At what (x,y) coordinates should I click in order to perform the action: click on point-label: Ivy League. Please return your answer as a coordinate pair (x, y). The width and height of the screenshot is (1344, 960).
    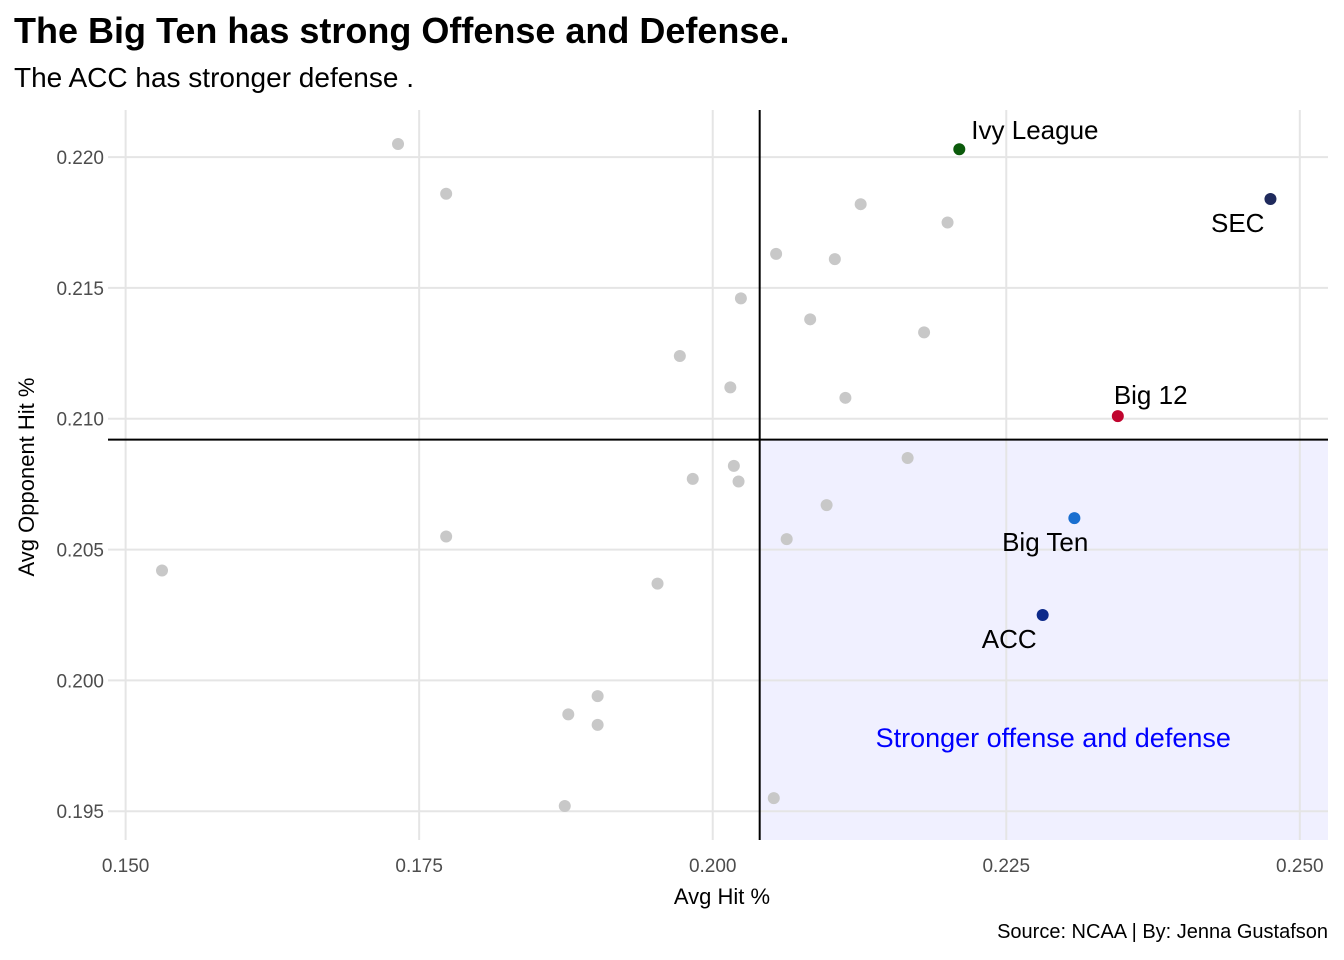
    Looking at the image, I should click on (1034, 130).